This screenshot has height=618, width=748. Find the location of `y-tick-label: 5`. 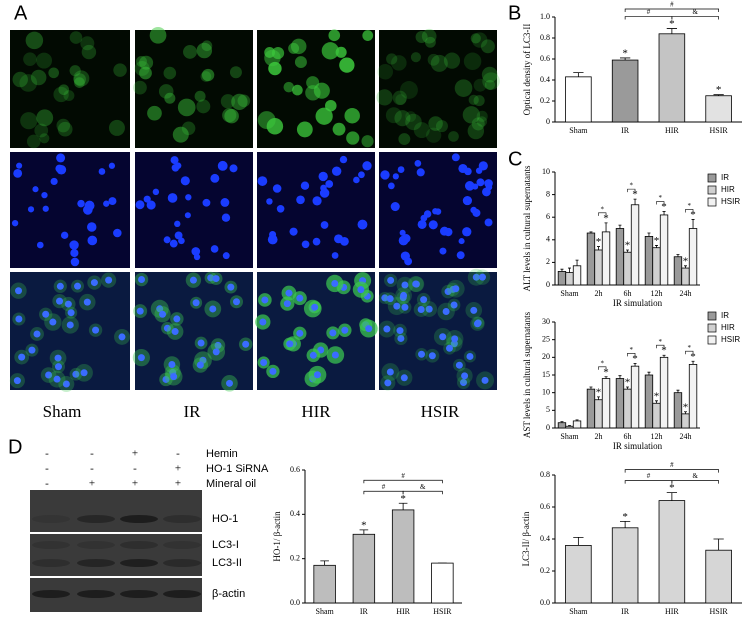

y-tick-label: 5 is located at coordinates (548, 409).